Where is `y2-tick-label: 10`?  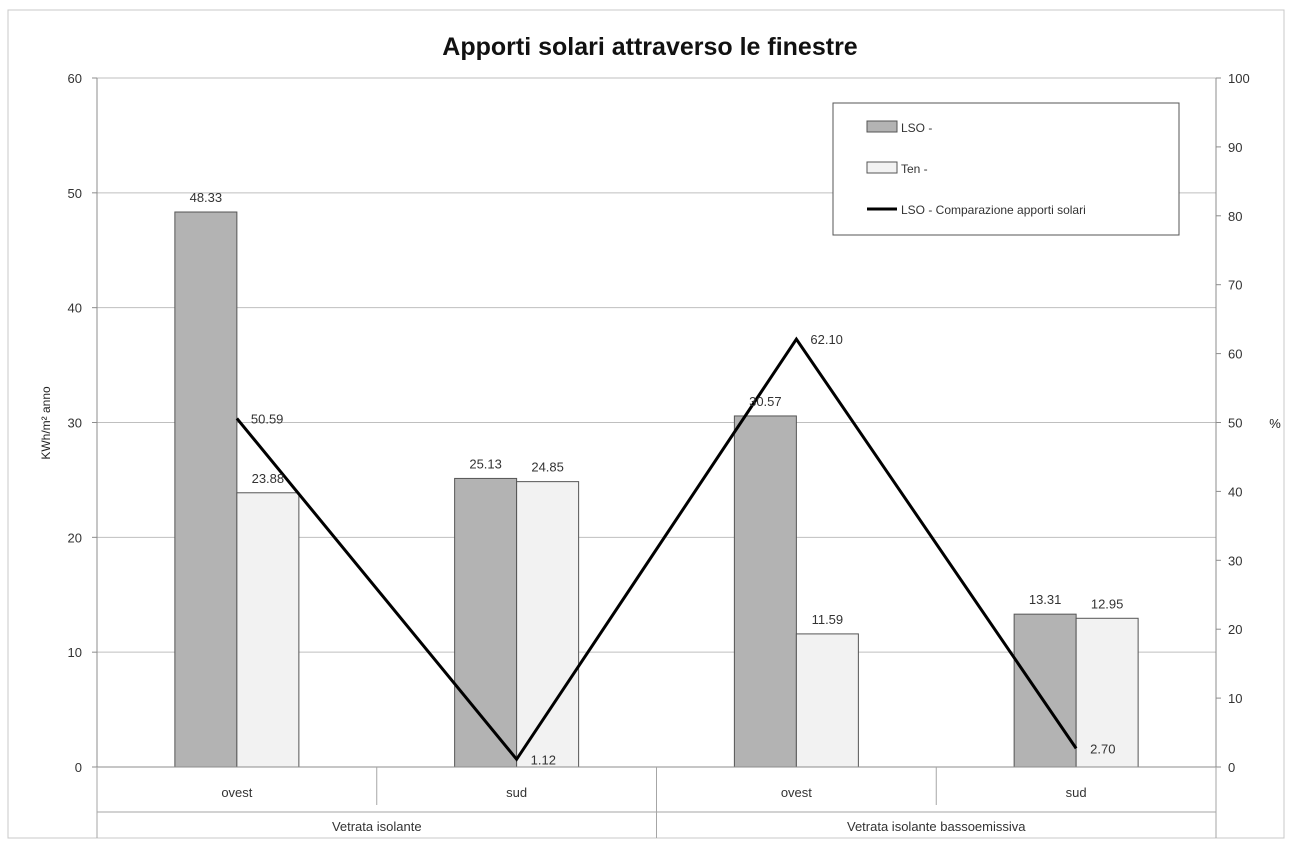
y2-tick-label: 10 is located at coordinates (1235, 698).